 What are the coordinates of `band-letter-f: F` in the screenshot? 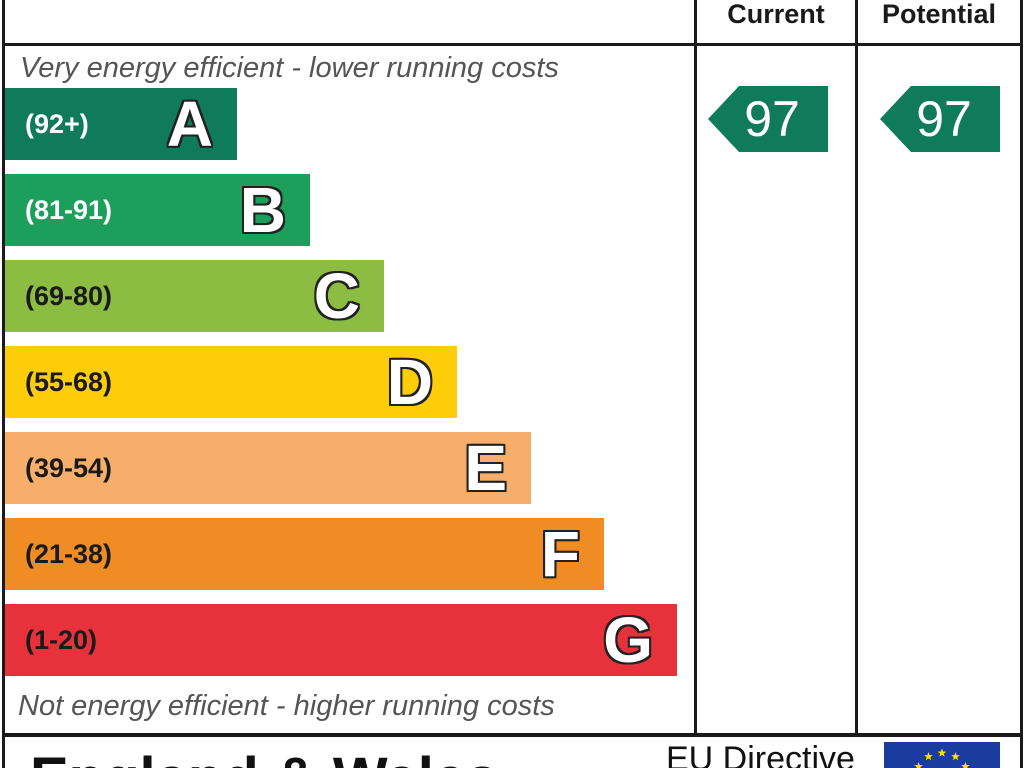 It's located at (560, 554).